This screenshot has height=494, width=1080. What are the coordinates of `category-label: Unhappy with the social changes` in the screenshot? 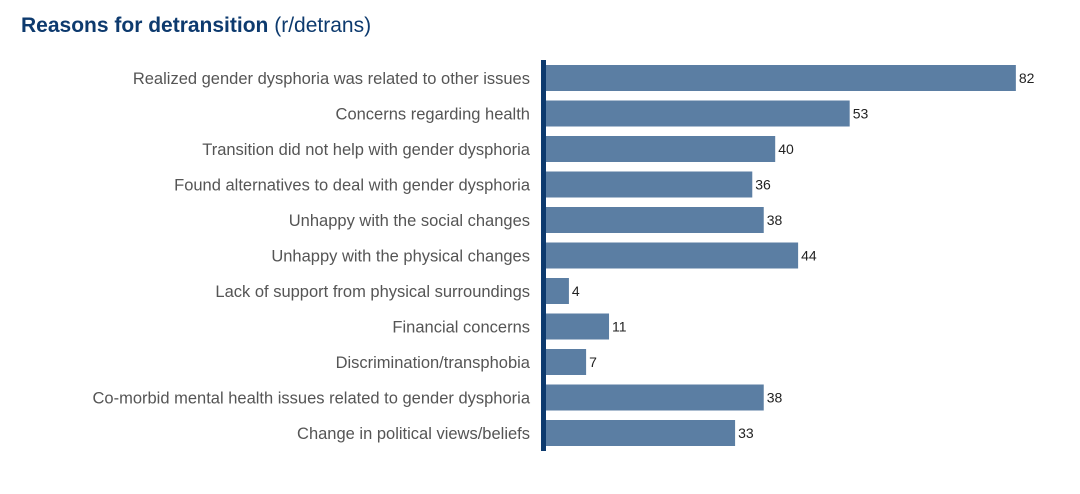 It's located at (409, 221).